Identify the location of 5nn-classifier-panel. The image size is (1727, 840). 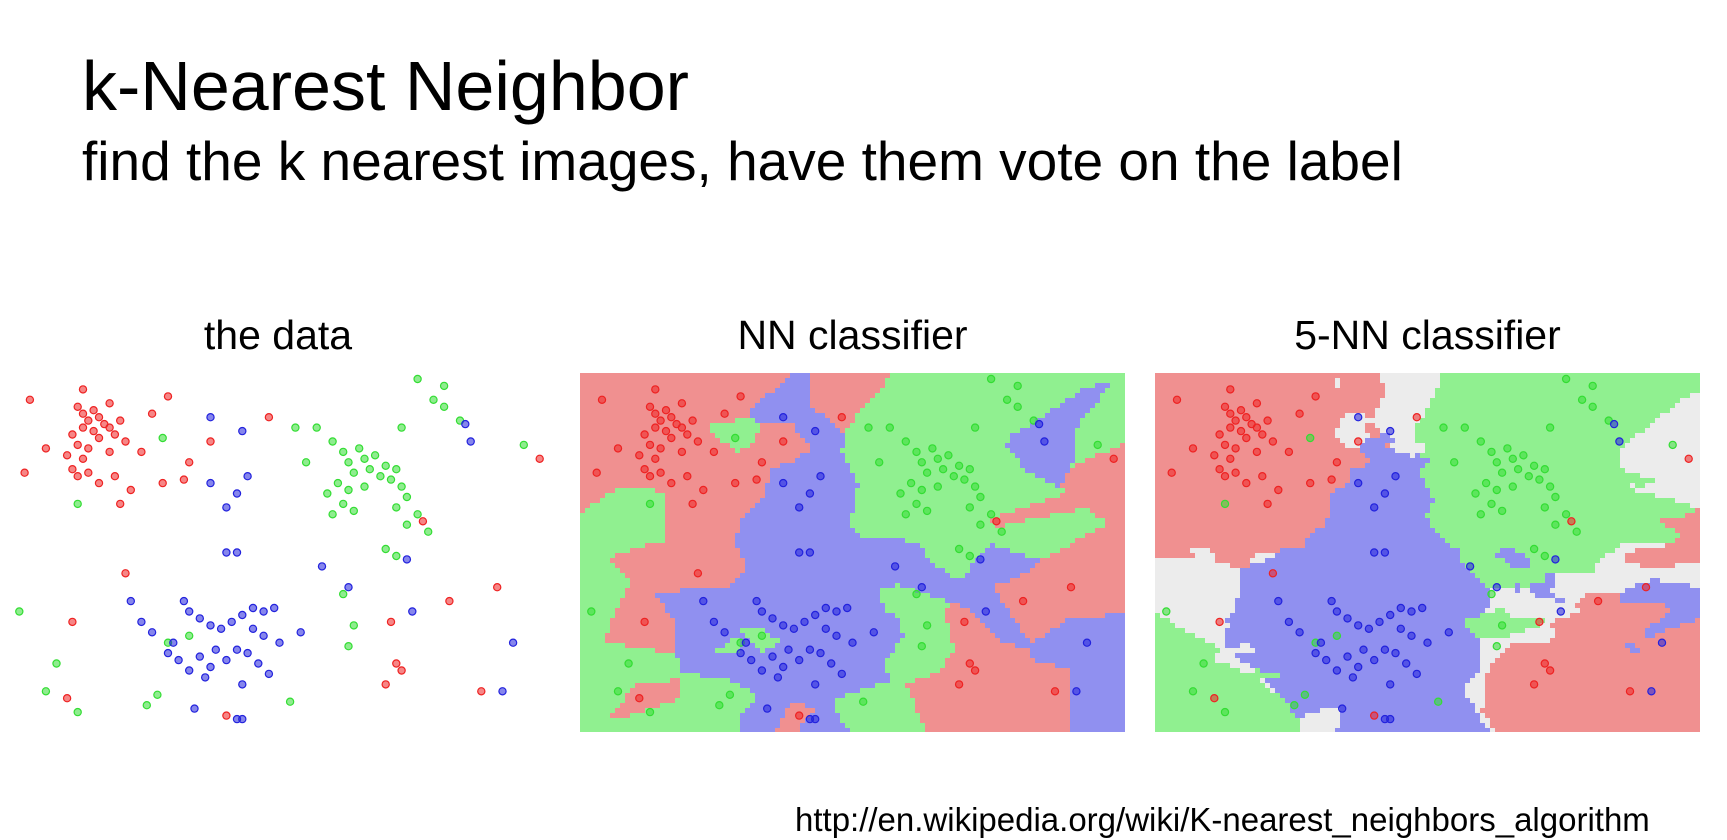
(1427, 552).